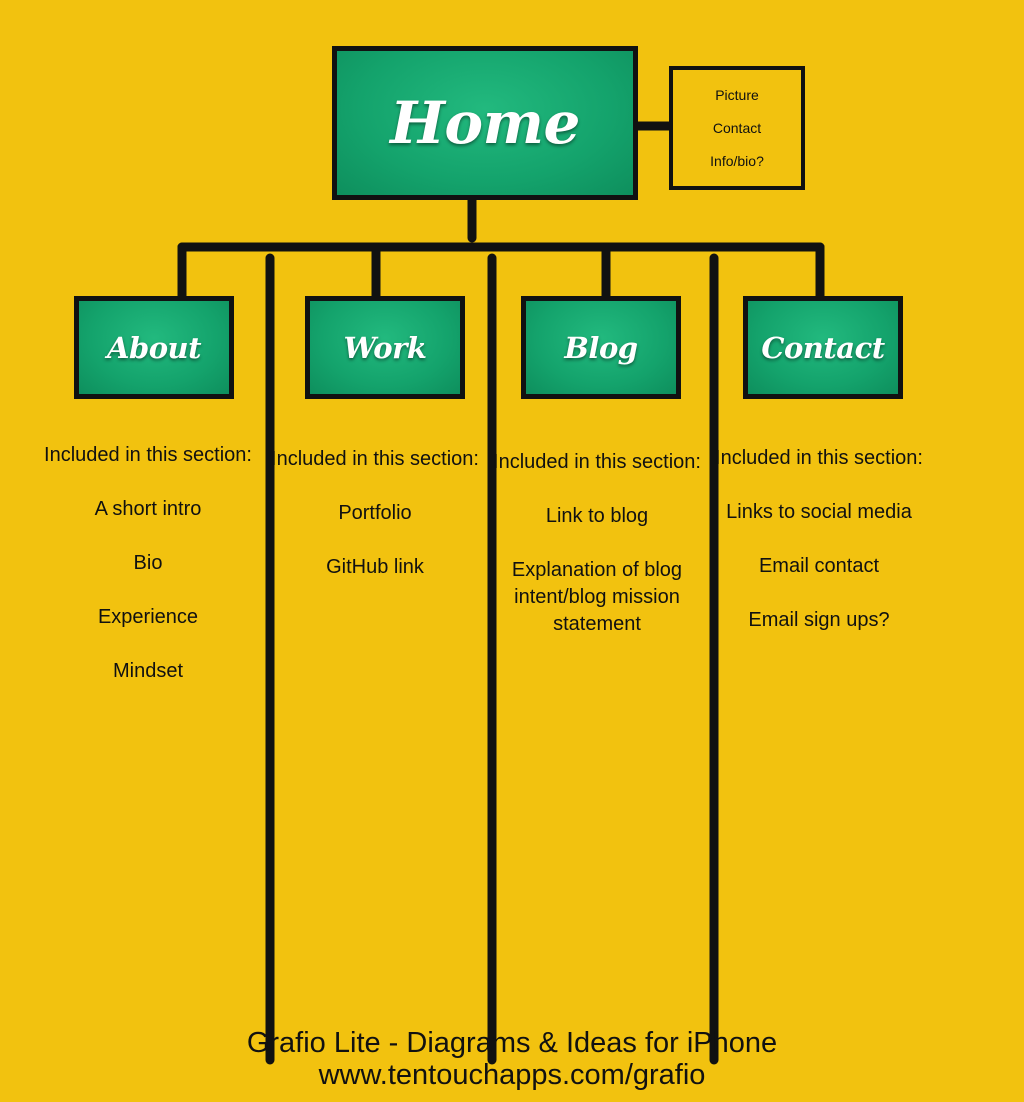  Describe the element at coordinates (148, 617) in the screenshot. I see `about-item: Experience` at that location.